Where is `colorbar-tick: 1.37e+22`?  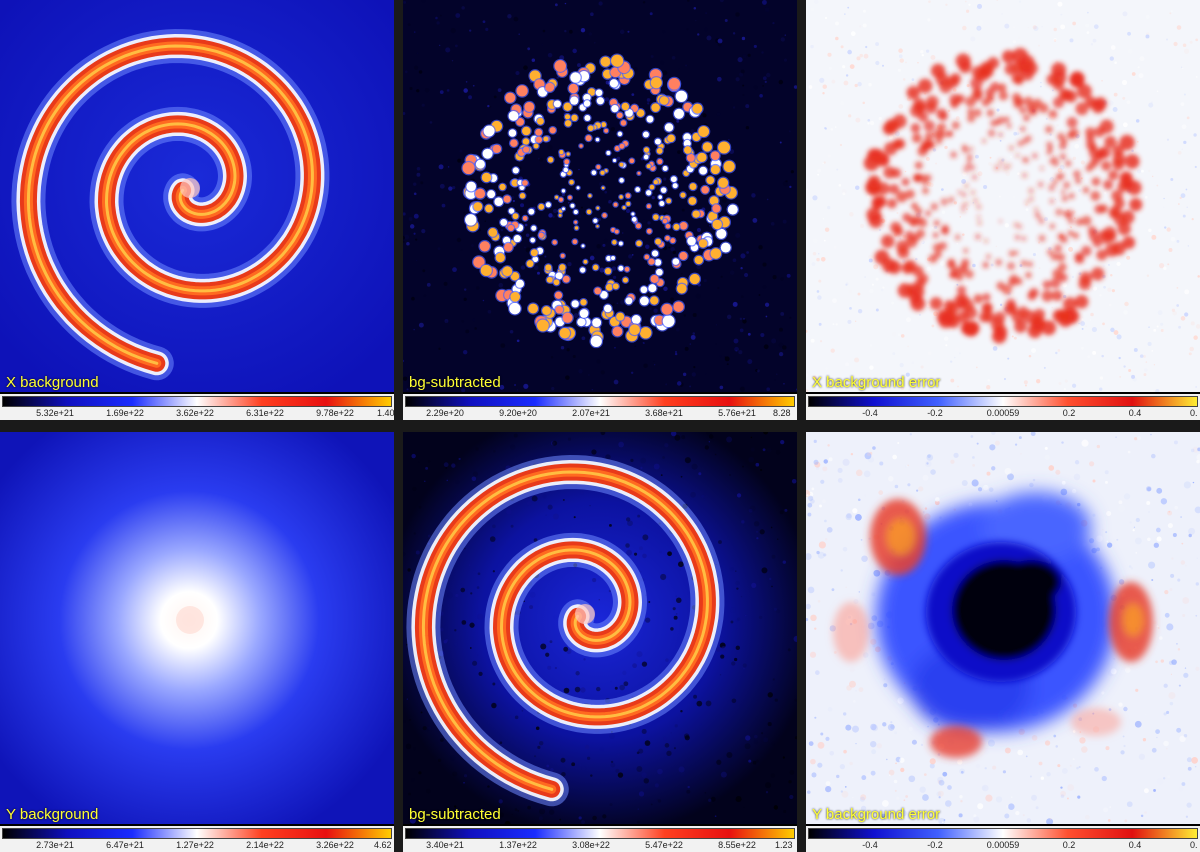 colorbar-tick: 1.37e+22 is located at coordinates (518, 845).